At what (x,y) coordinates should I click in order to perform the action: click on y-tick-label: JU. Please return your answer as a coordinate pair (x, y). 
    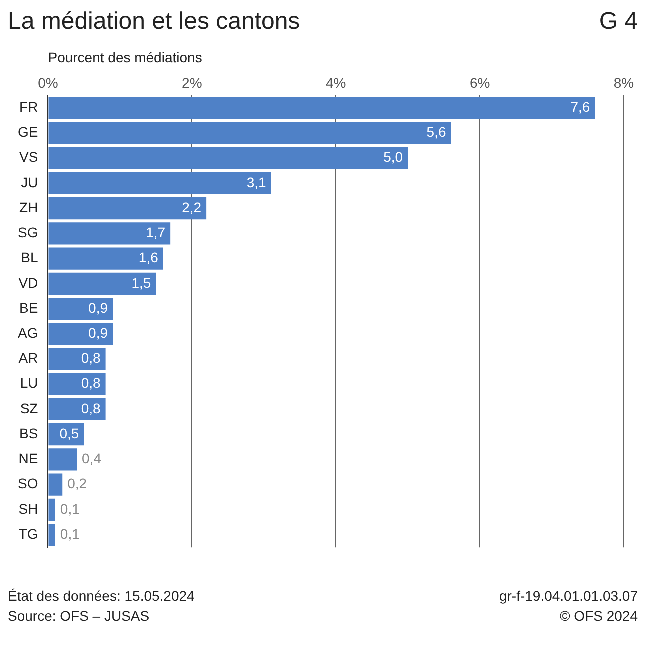
    Looking at the image, I should click on (29, 182).